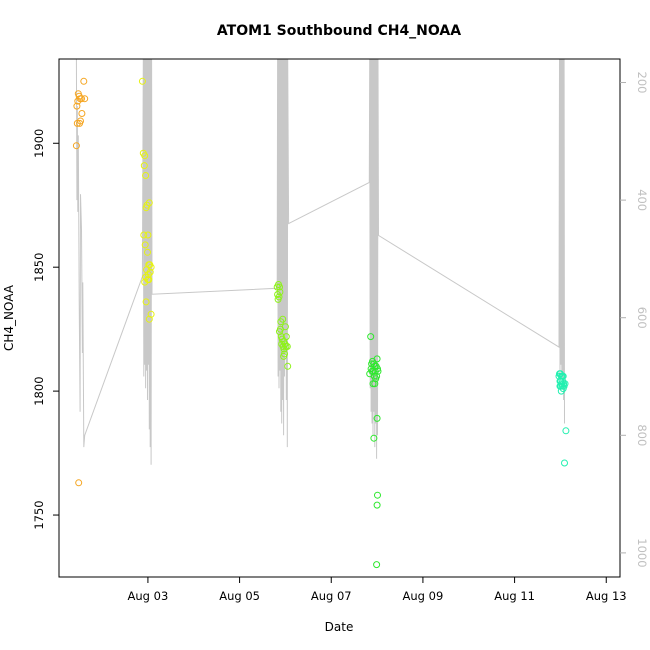  I want to click on x-axis-label: Date, so click(339, 627).